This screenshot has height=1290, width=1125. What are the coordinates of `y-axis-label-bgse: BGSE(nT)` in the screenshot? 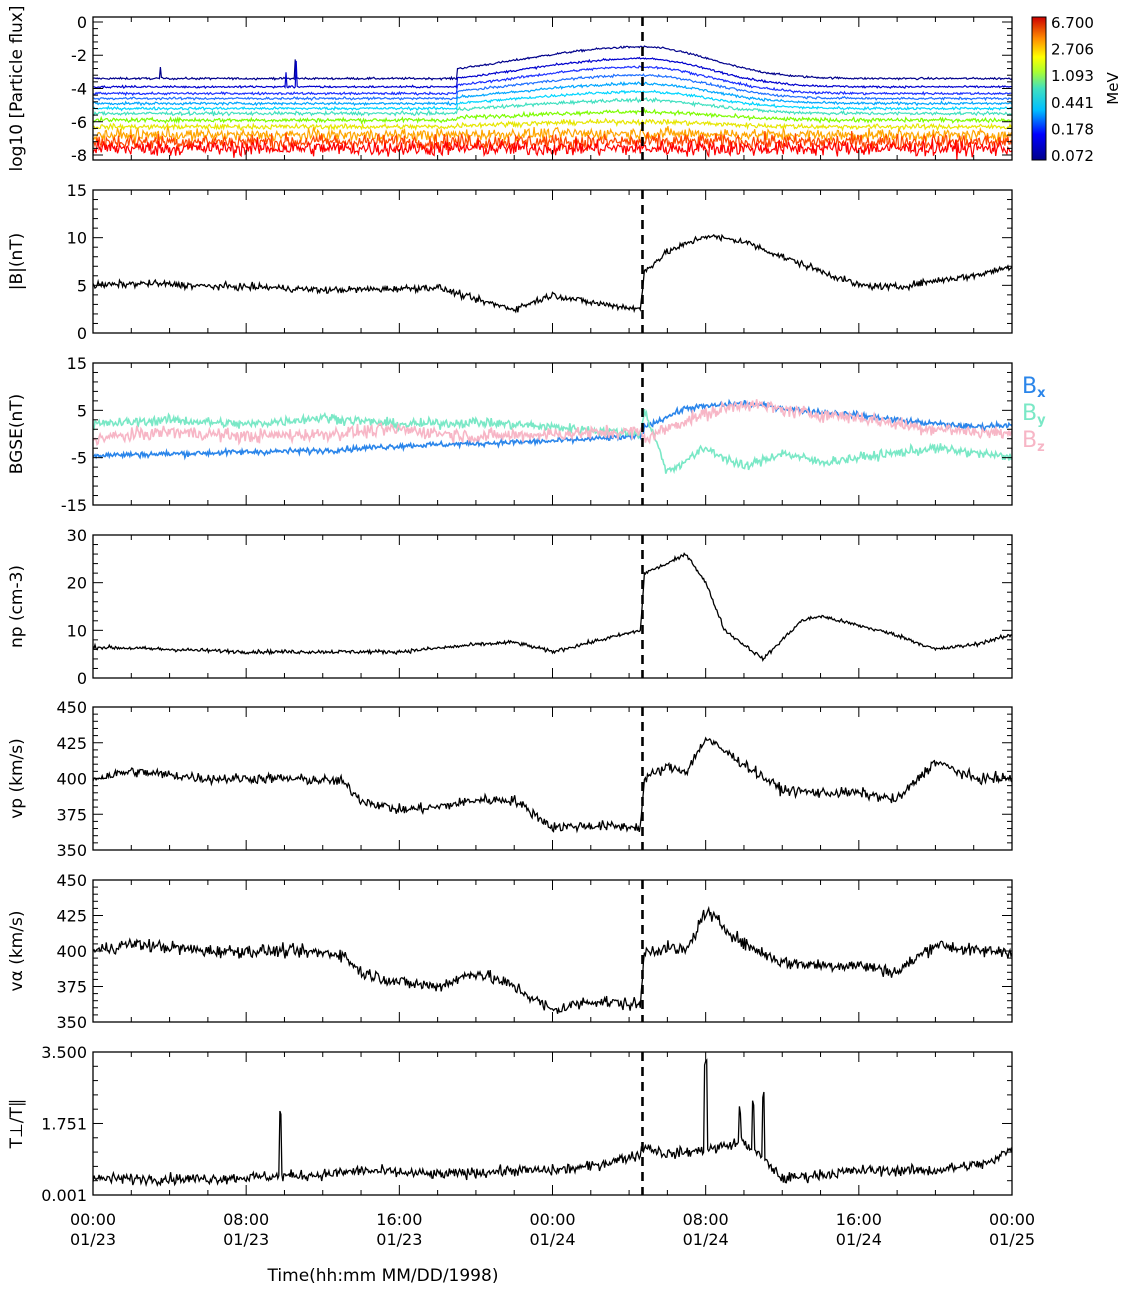 It's located at (17, 434).